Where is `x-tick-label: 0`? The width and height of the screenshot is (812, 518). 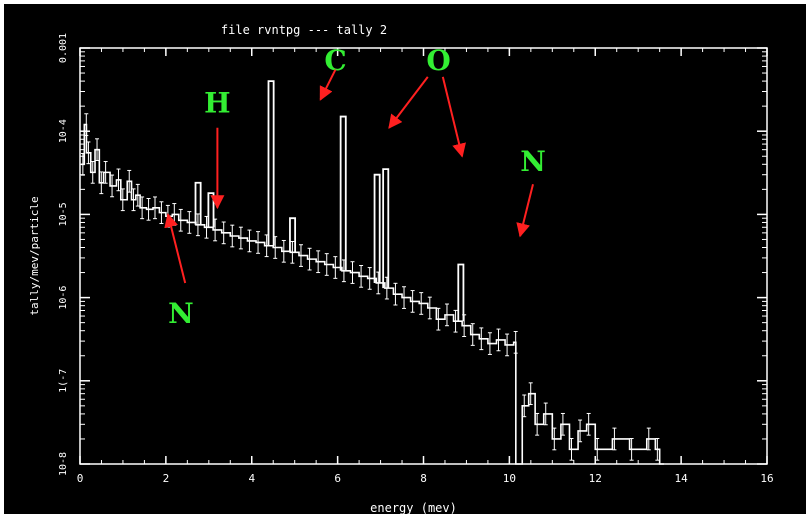
x-tick-label: 0 is located at coordinates (80, 478).